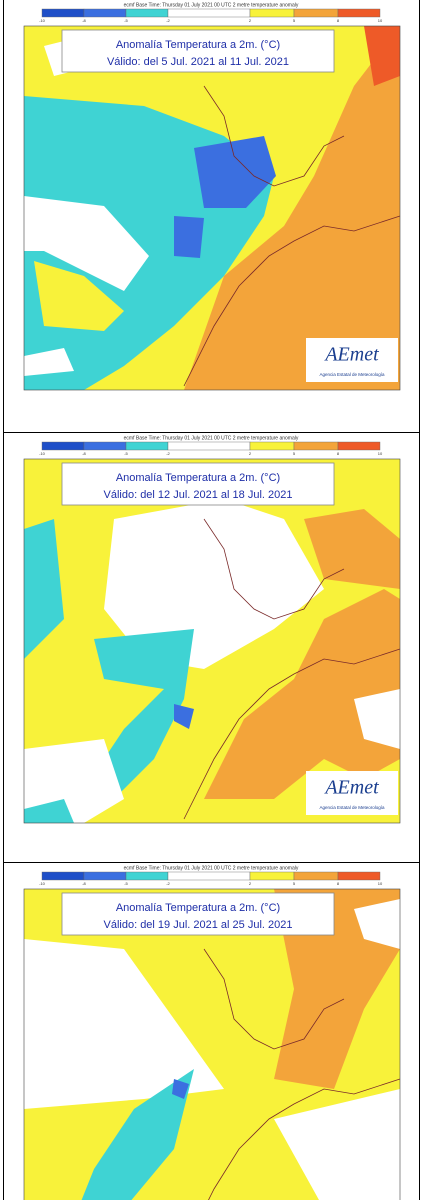 This screenshot has width=423, height=1200. I want to click on valid-period: Válido: del 5 Jul. 2021 al 11 Jul. 2021, so click(198, 62).